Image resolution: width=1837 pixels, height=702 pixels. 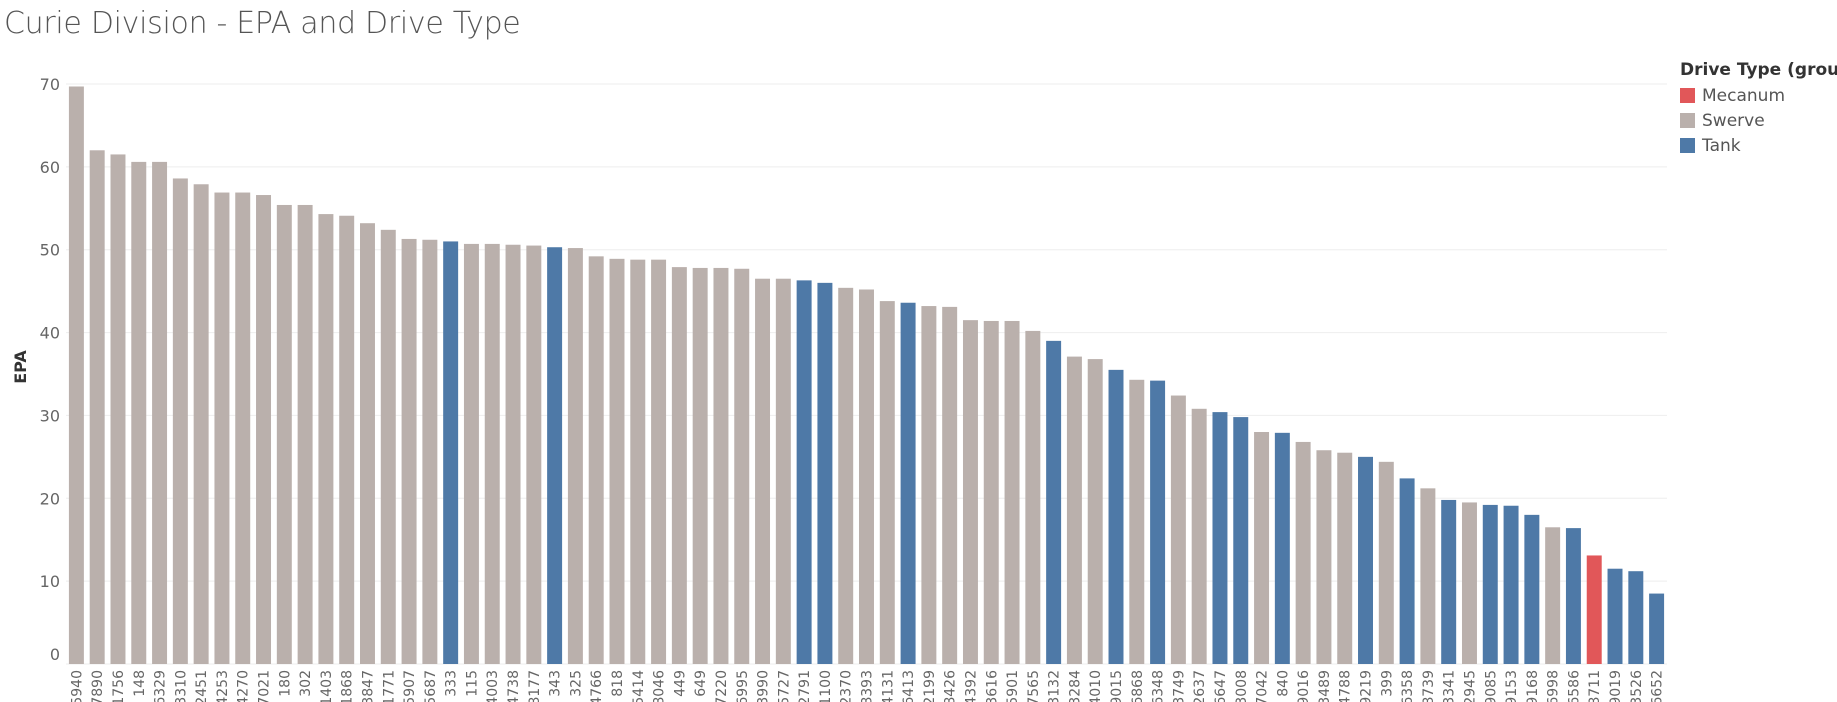 What do you see at coordinates (50, 333) in the screenshot?
I see `y-tick-label: 40` at bounding box center [50, 333].